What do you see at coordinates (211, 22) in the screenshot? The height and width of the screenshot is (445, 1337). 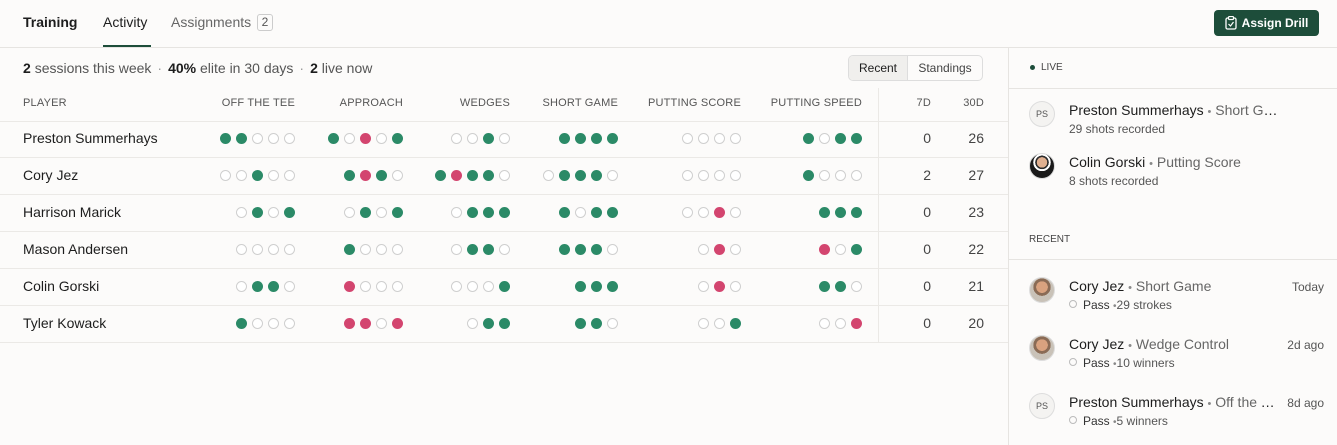 I see `tab: Assignments` at bounding box center [211, 22].